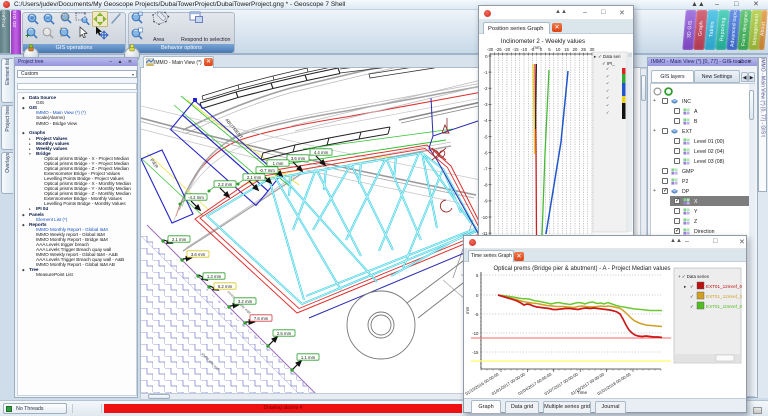 The width and height of the screenshot is (768, 416). I want to click on svg-text: EXT01_10mref_0, so click(724, 306).